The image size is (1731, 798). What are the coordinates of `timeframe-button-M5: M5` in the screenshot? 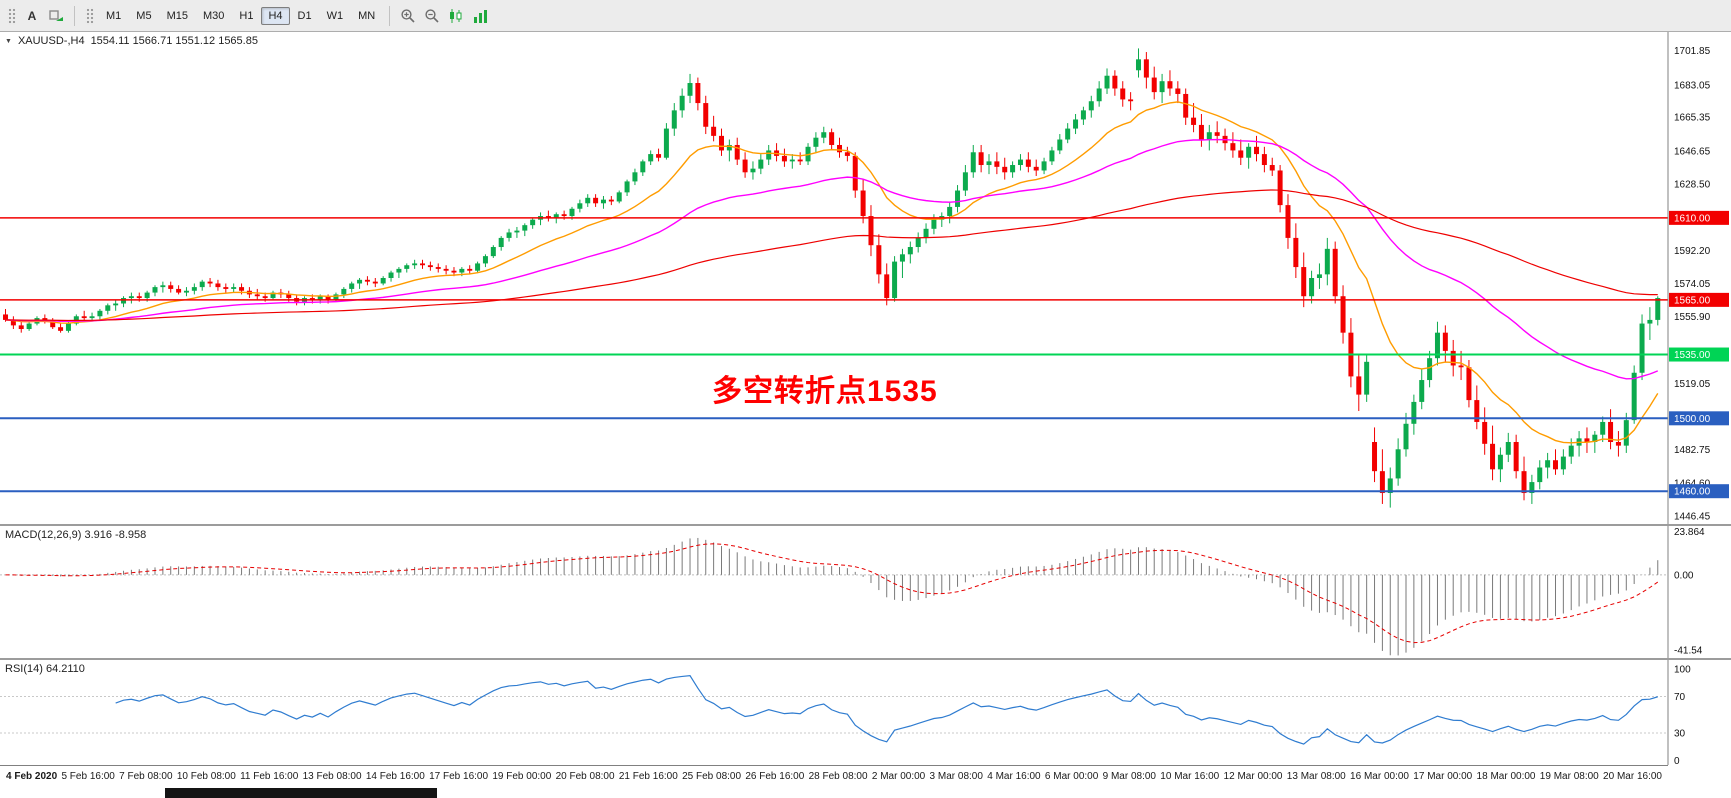 It's located at (144, 15).